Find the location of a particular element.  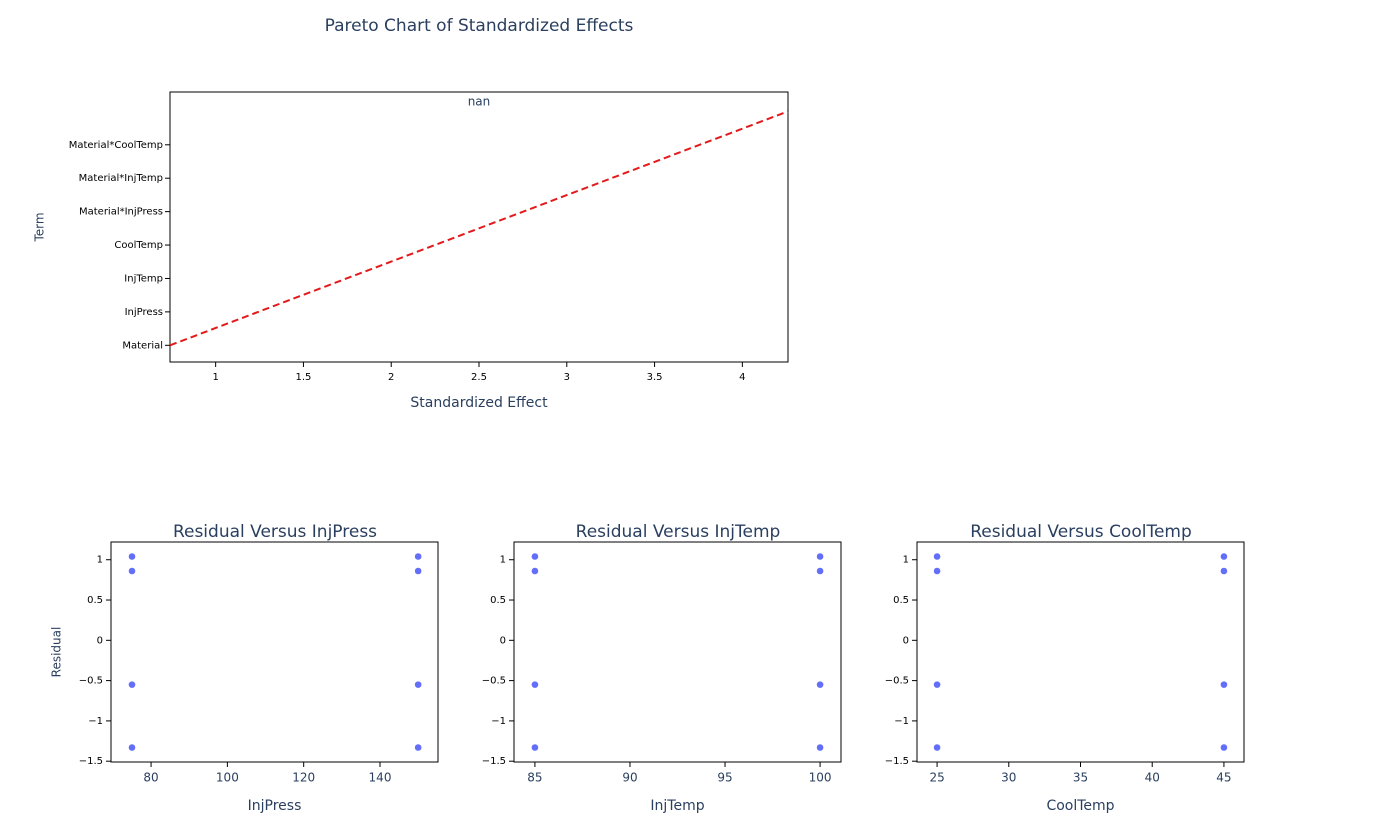

x-tick-label: 120 is located at coordinates (303, 778).